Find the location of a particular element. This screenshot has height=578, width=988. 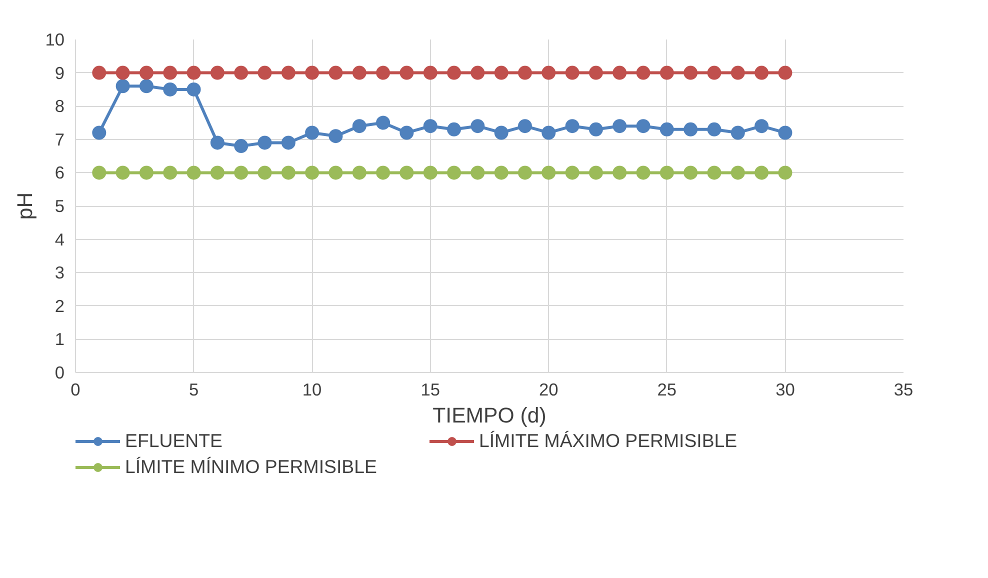

legend-label: EFLUENTE is located at coordinates (174, 441).